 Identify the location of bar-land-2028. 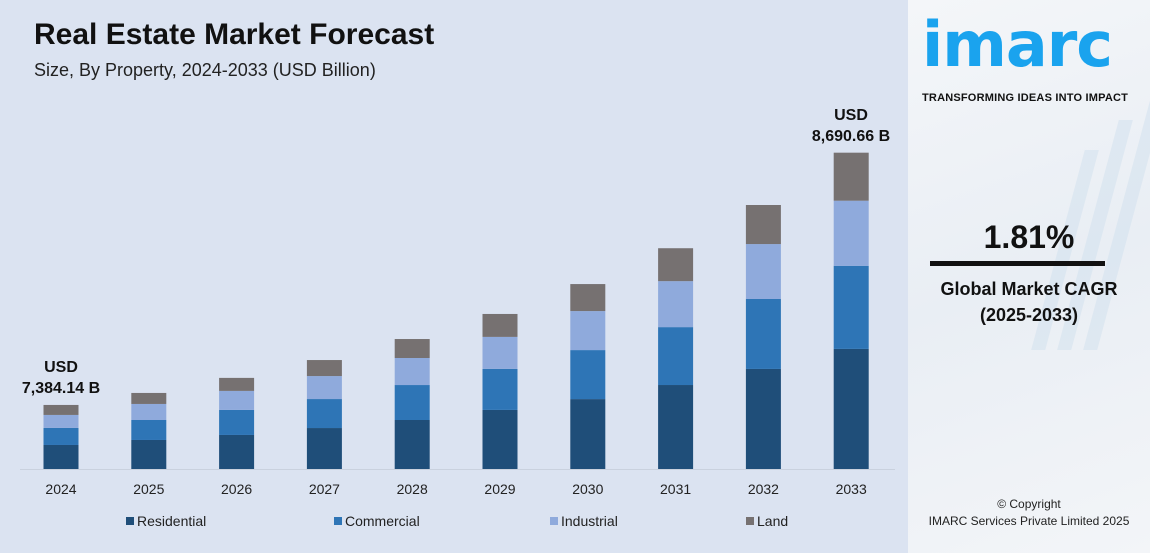
(412, 349).